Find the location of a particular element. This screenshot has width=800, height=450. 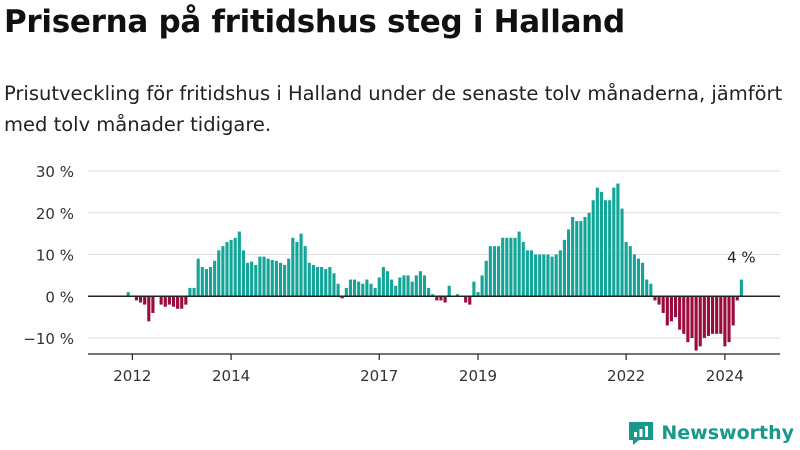

y-tick-label: 0 % is located at coordinates (59, 297).